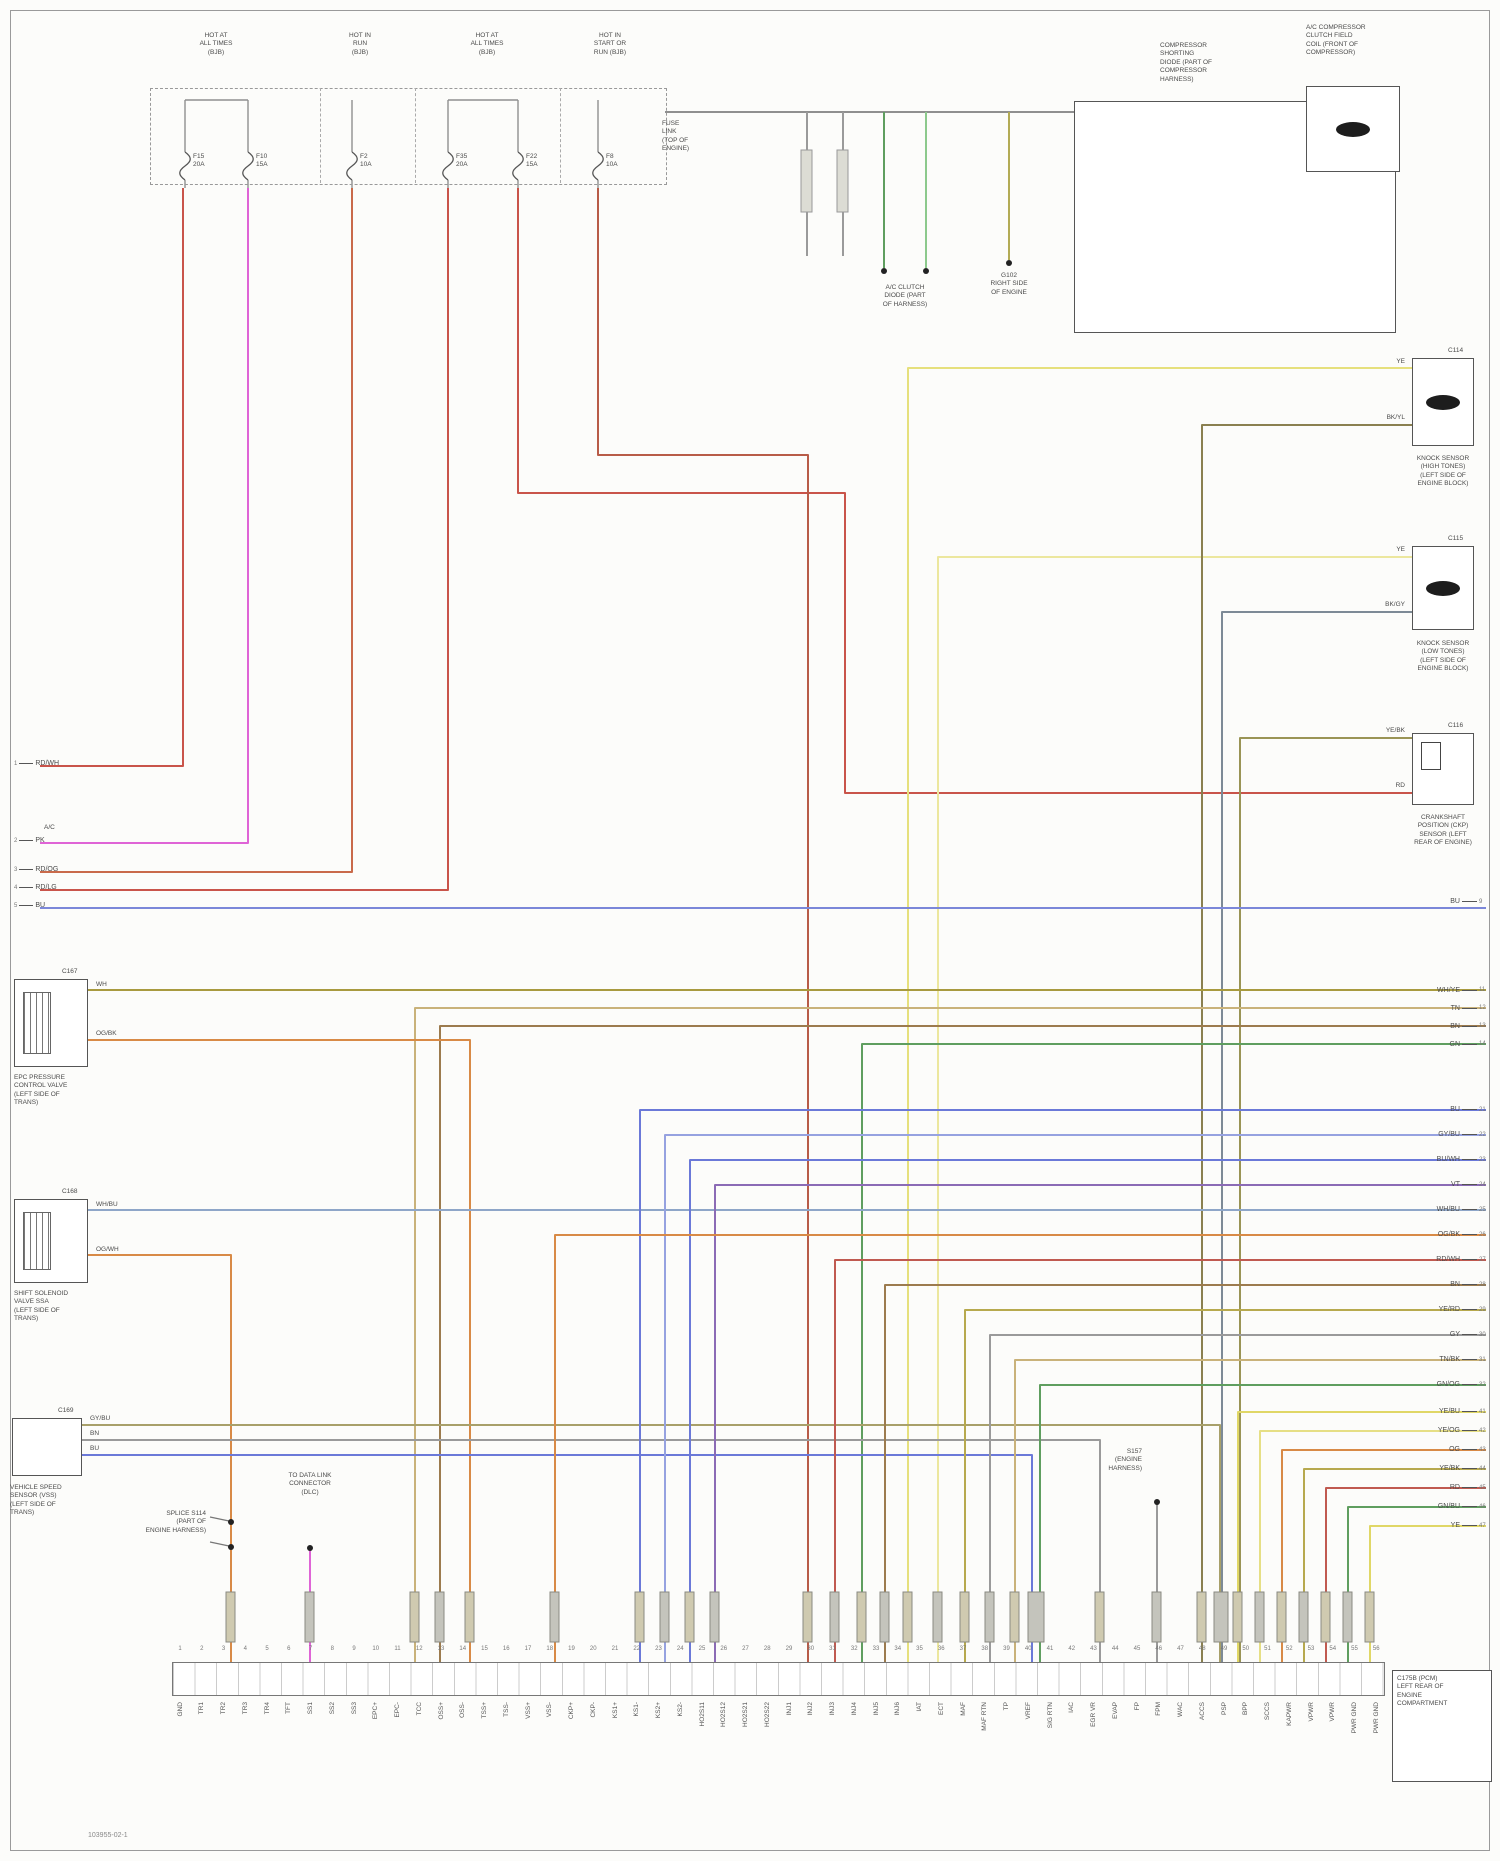 This screenshot has height=1861, width=1500. What do you see at coordinates (1224, 1709) in the screenshot?
I see `pcm-pin-label: PSP` at bounding box center [1224, 1709].